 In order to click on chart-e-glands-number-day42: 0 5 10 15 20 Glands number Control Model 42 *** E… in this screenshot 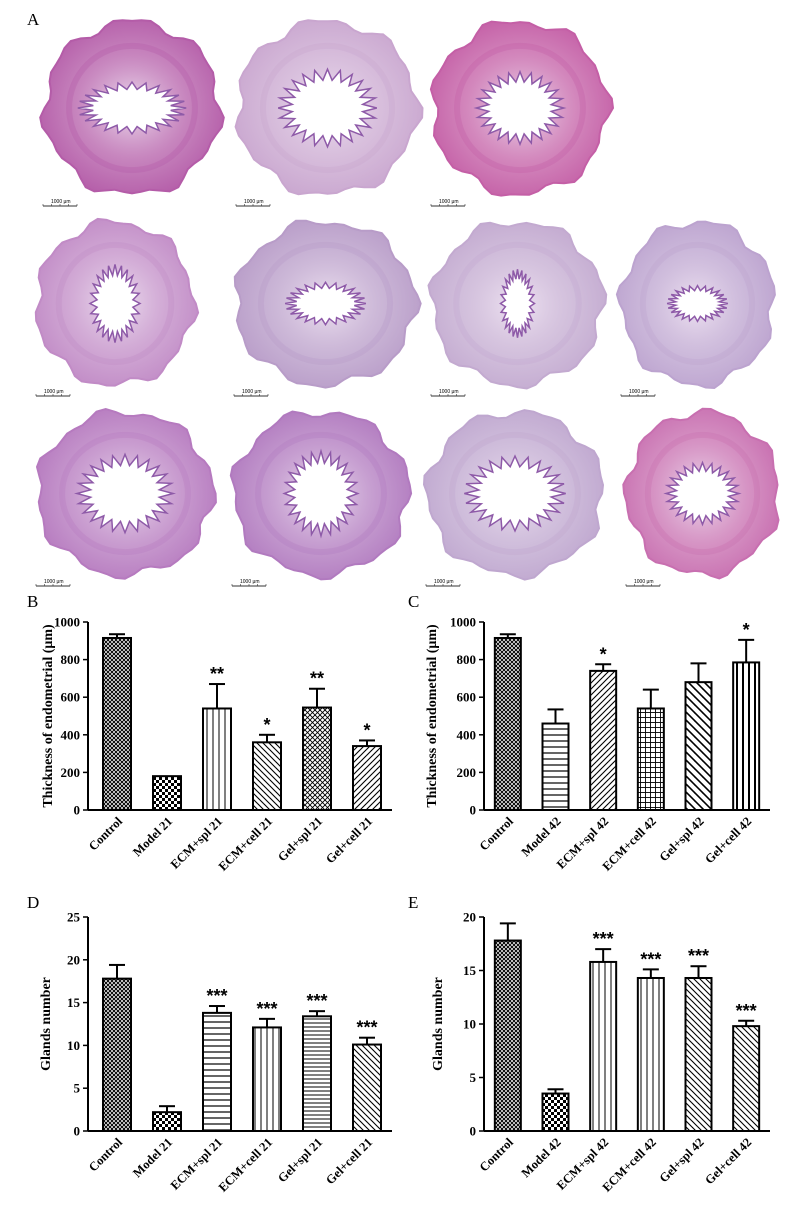, I will do `click(596, 1052)`.